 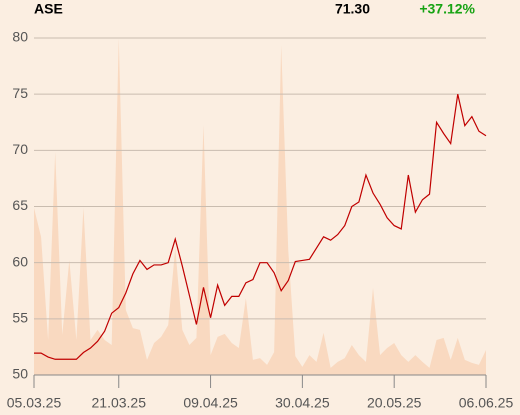 I want to click on y-tick-label: 50, so click(x=20, y=374).